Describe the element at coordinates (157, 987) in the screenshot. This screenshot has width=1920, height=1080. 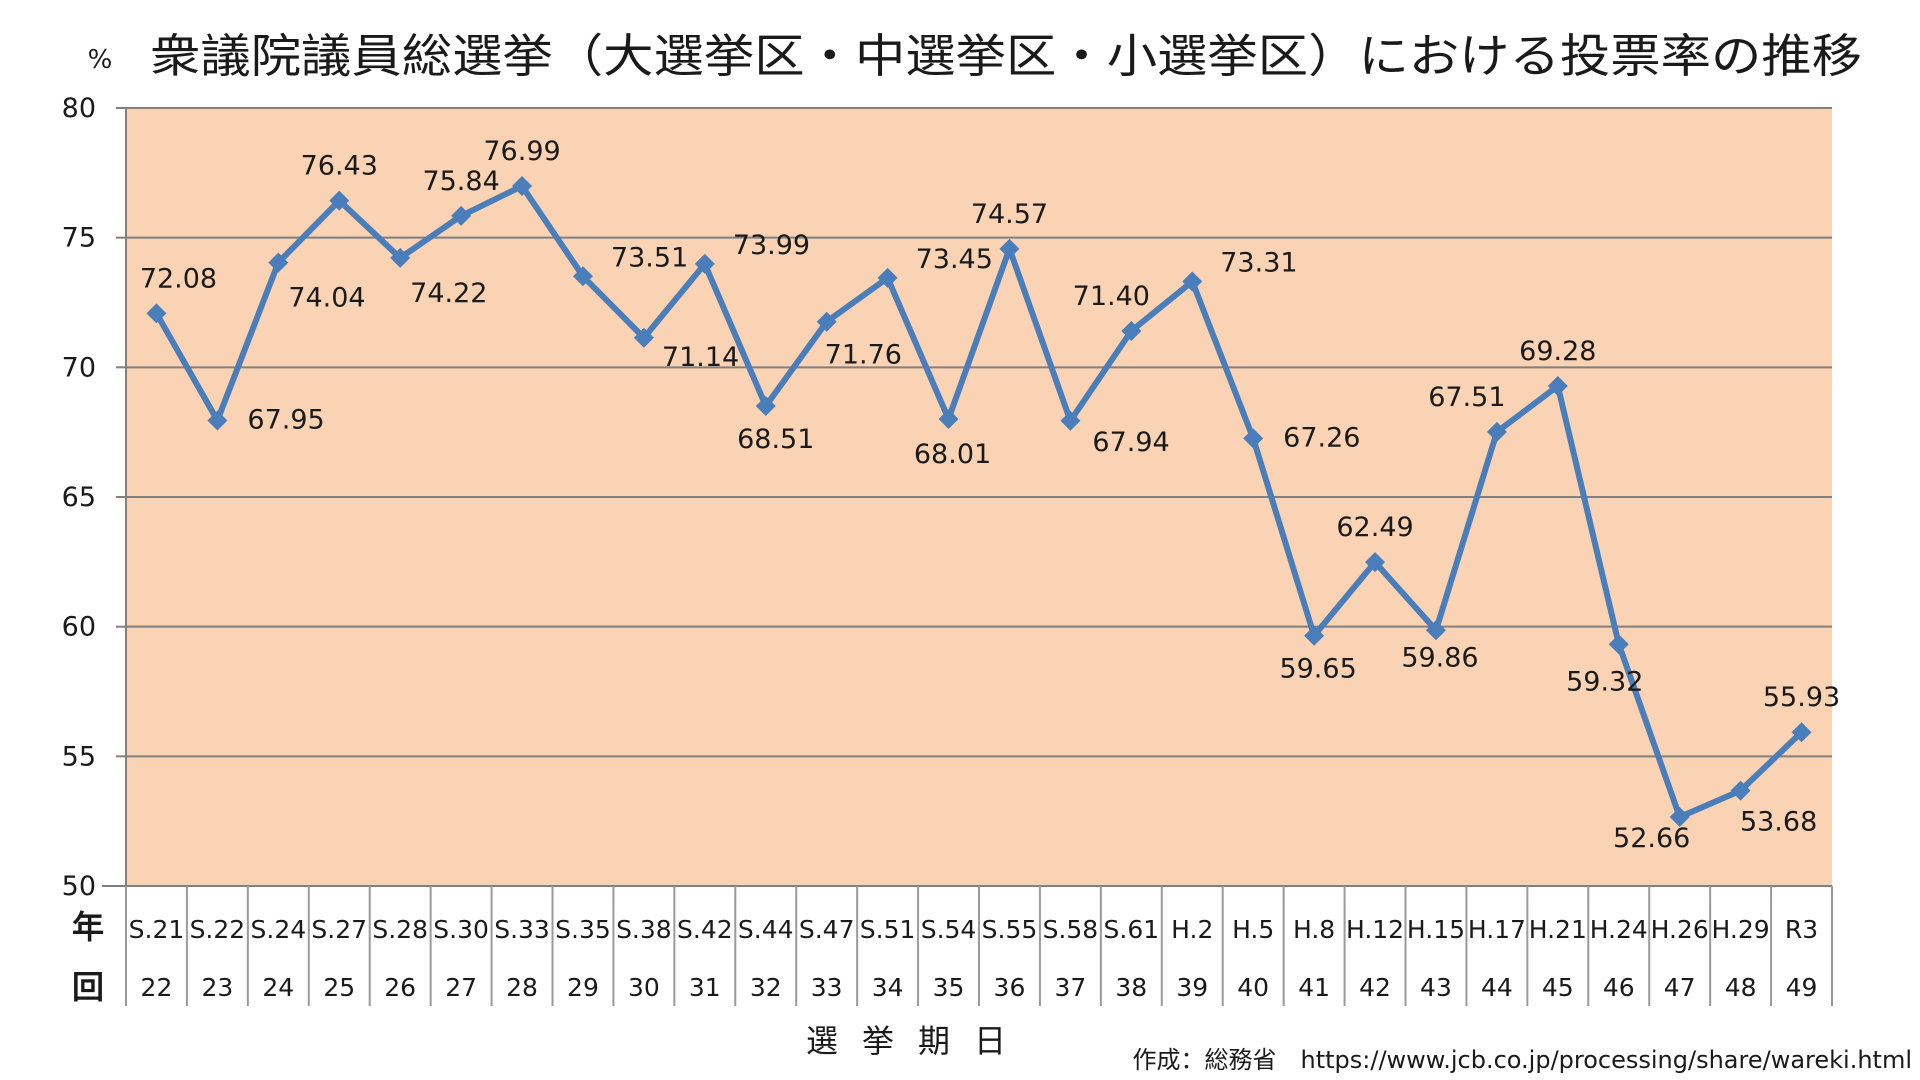
I see `round-label-22: 22` at that location.